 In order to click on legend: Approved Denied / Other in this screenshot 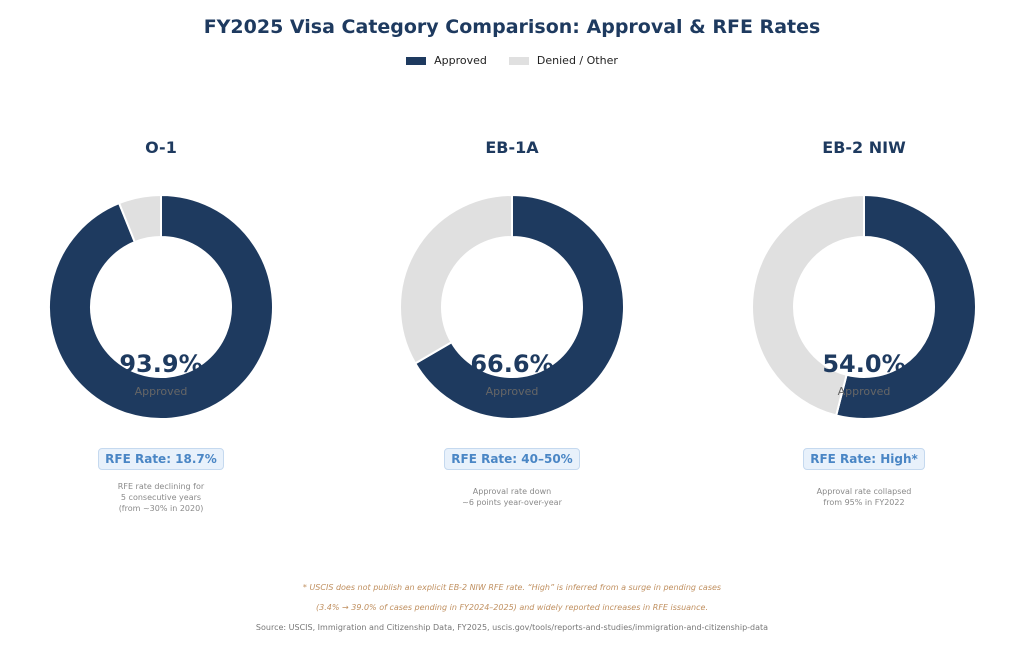, I will do `click(512, 60)`.